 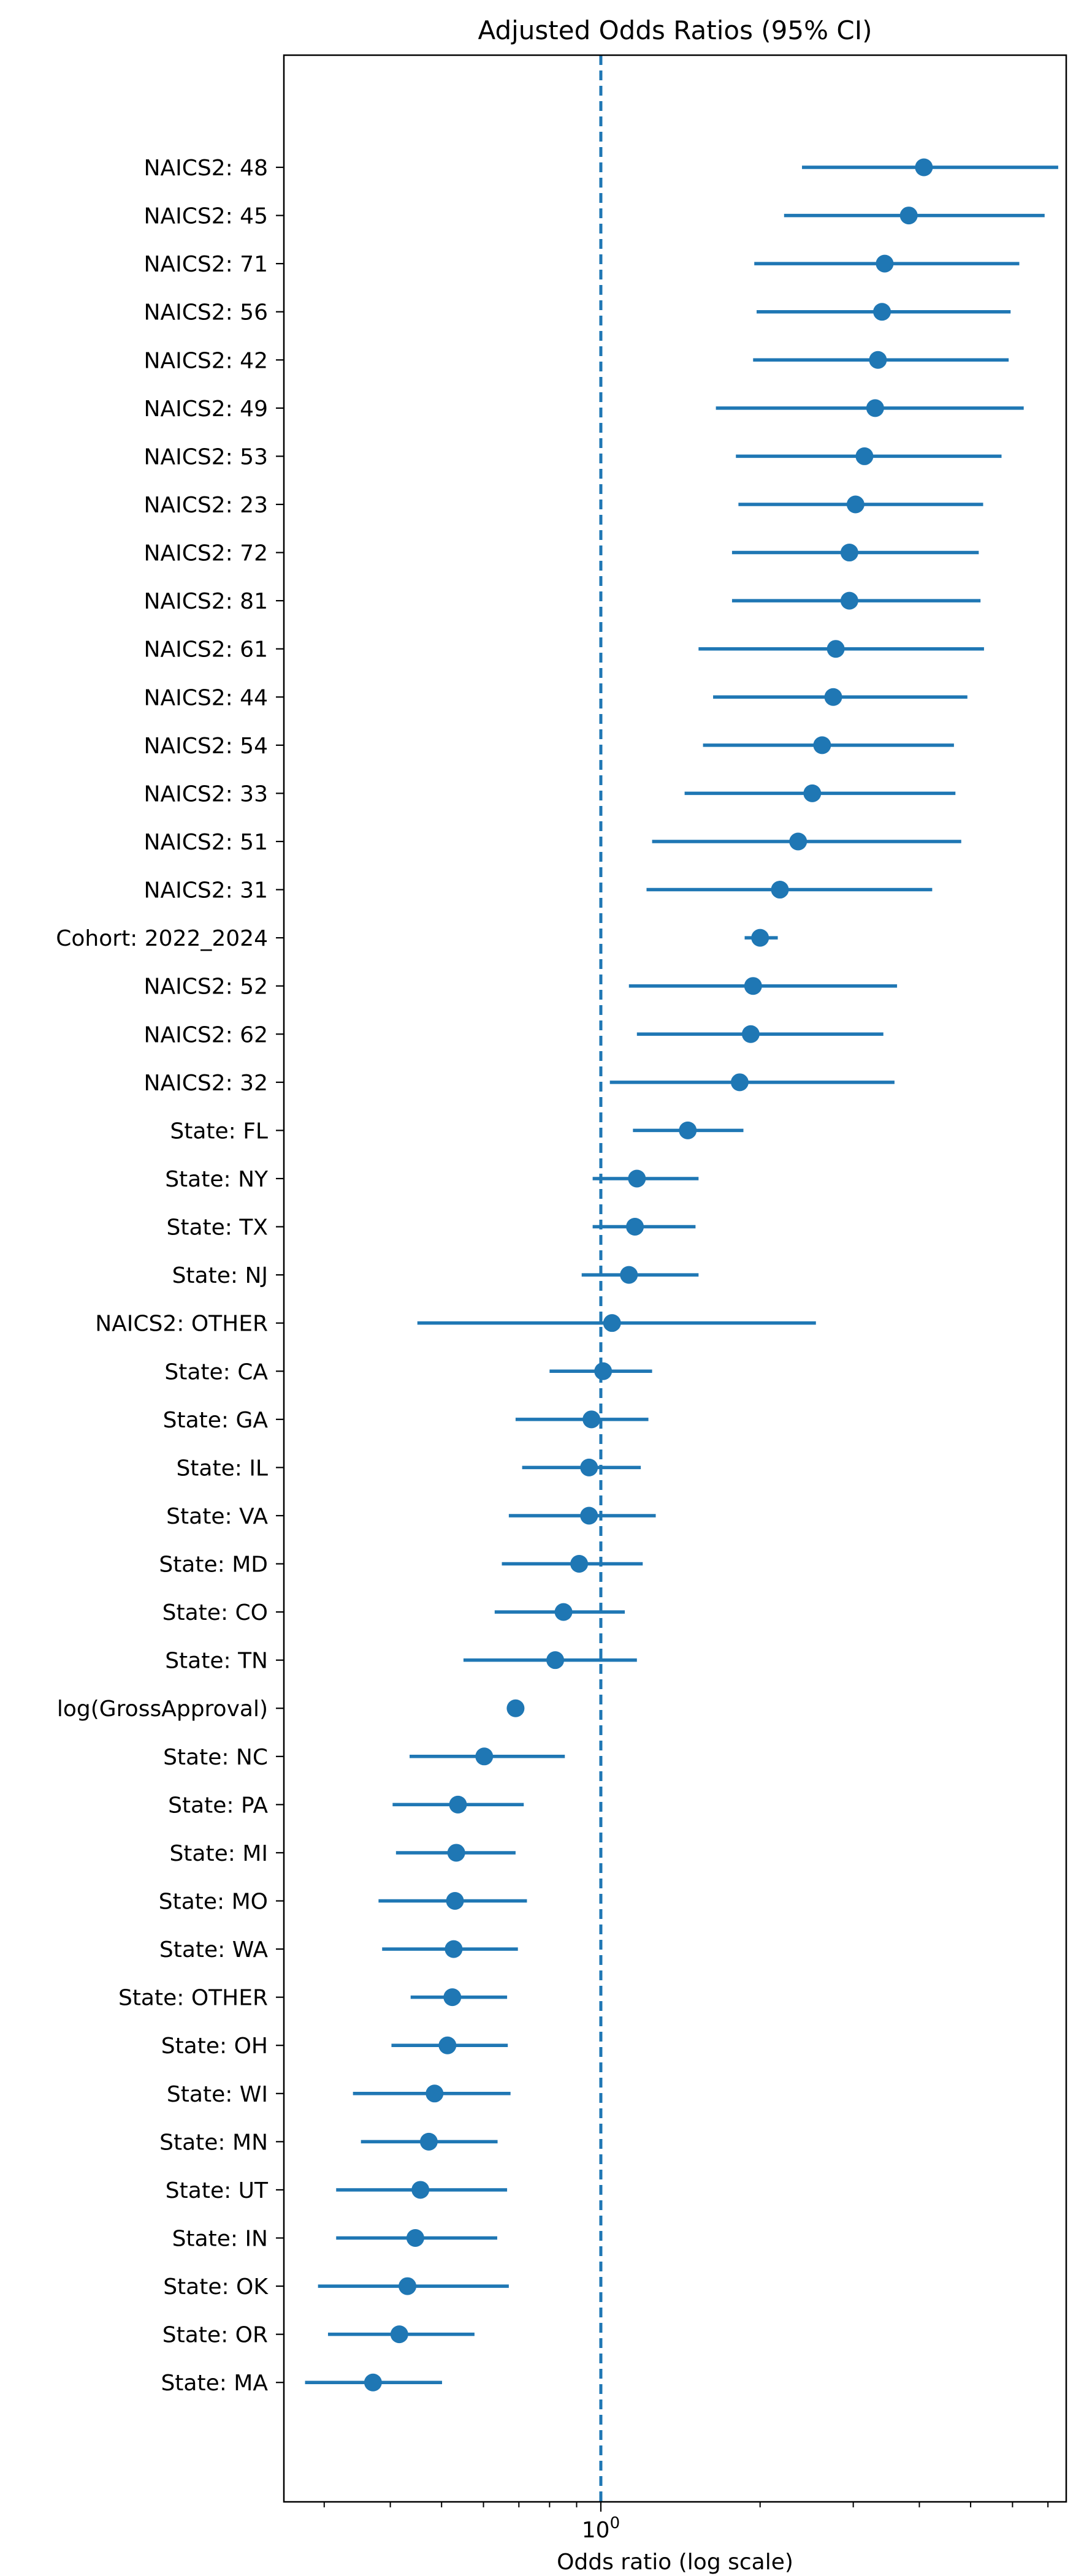 What do you see at coordinates (213, 1902) in the screenshot?
I see `y-tick-label: State: MO` at bounding box center [213, 1902].